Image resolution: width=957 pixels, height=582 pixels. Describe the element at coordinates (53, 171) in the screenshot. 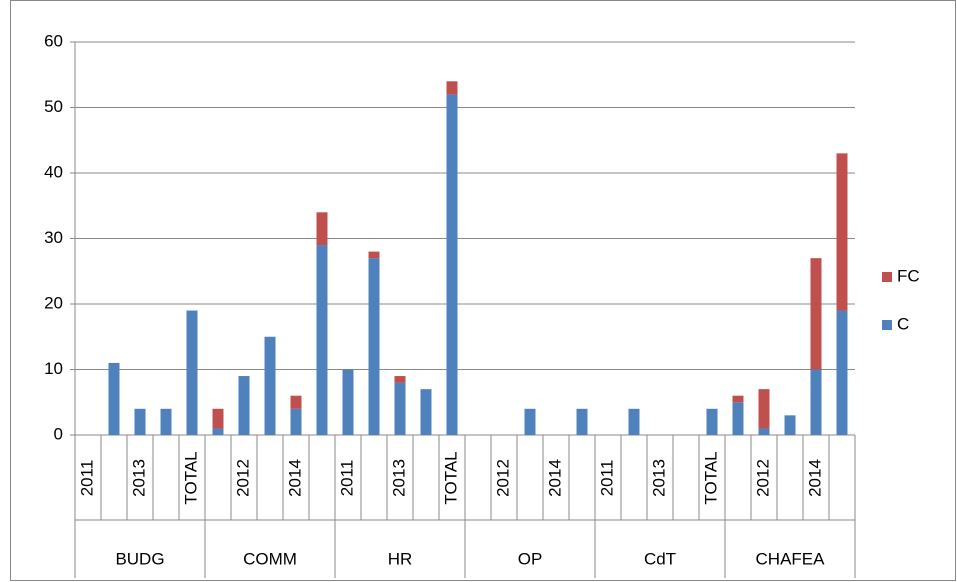

I see `y-tick-label: 40` at that location.